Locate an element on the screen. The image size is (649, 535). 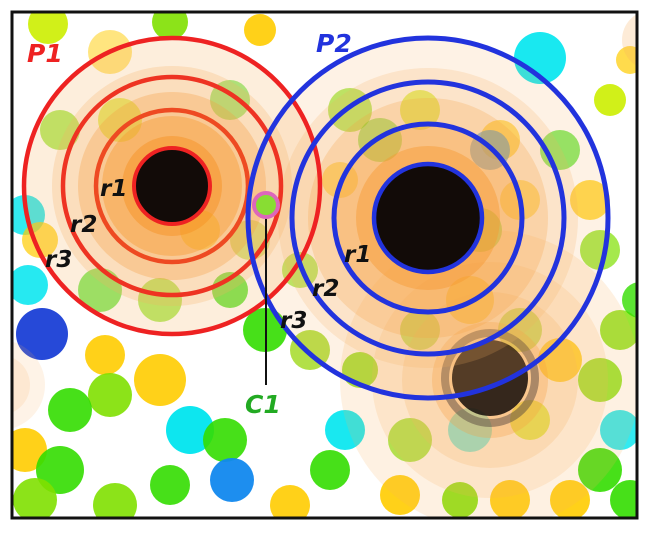
p1-ring-r2 is located at coordinates (172, 186).